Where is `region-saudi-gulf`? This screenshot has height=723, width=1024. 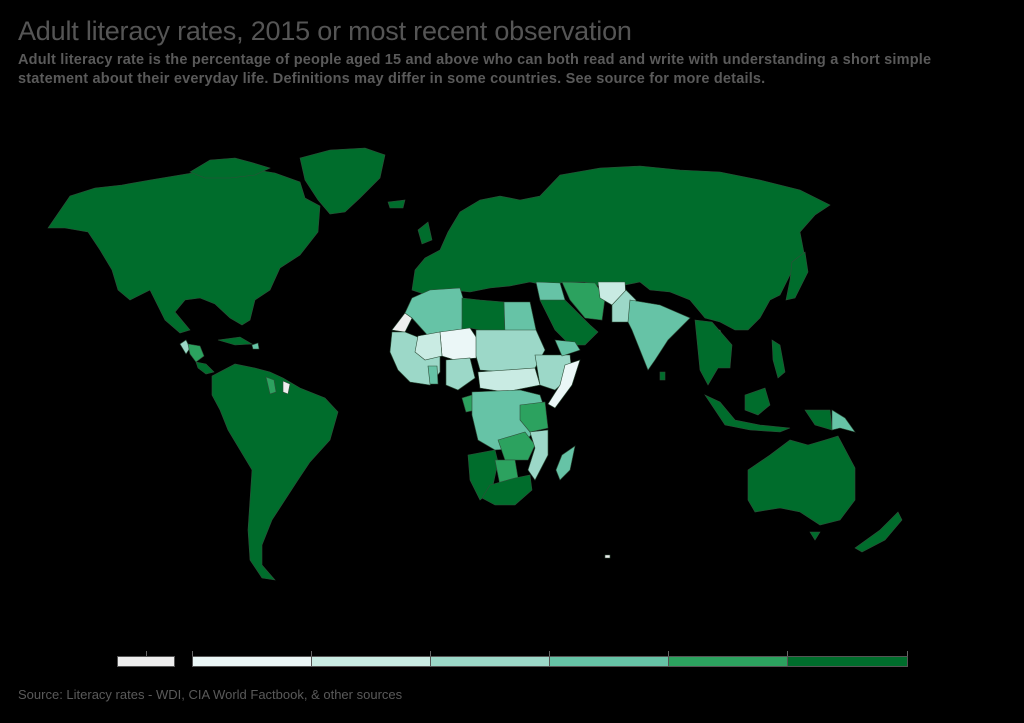 region-saudi-gulf is located at coordinates (569, 322).